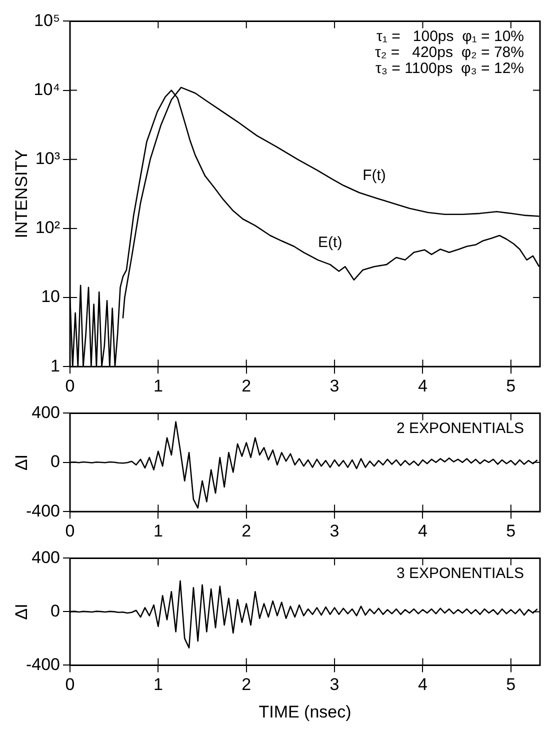 The height and width of the screenshot is (739, 552). What do you see at coordinates (450, 36) in the screenshot?
I see `annotation: τ₁ = 100ps φ₁ = 10%` at bounding box center [450, 36].